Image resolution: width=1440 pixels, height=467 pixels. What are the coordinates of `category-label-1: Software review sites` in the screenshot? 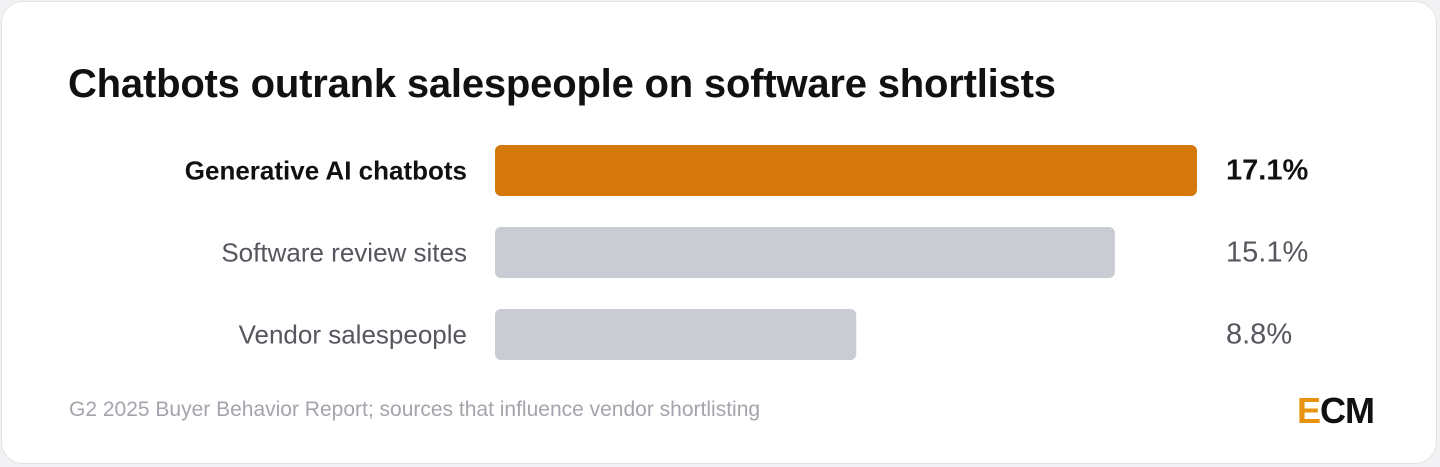 It's located at (344, 253).